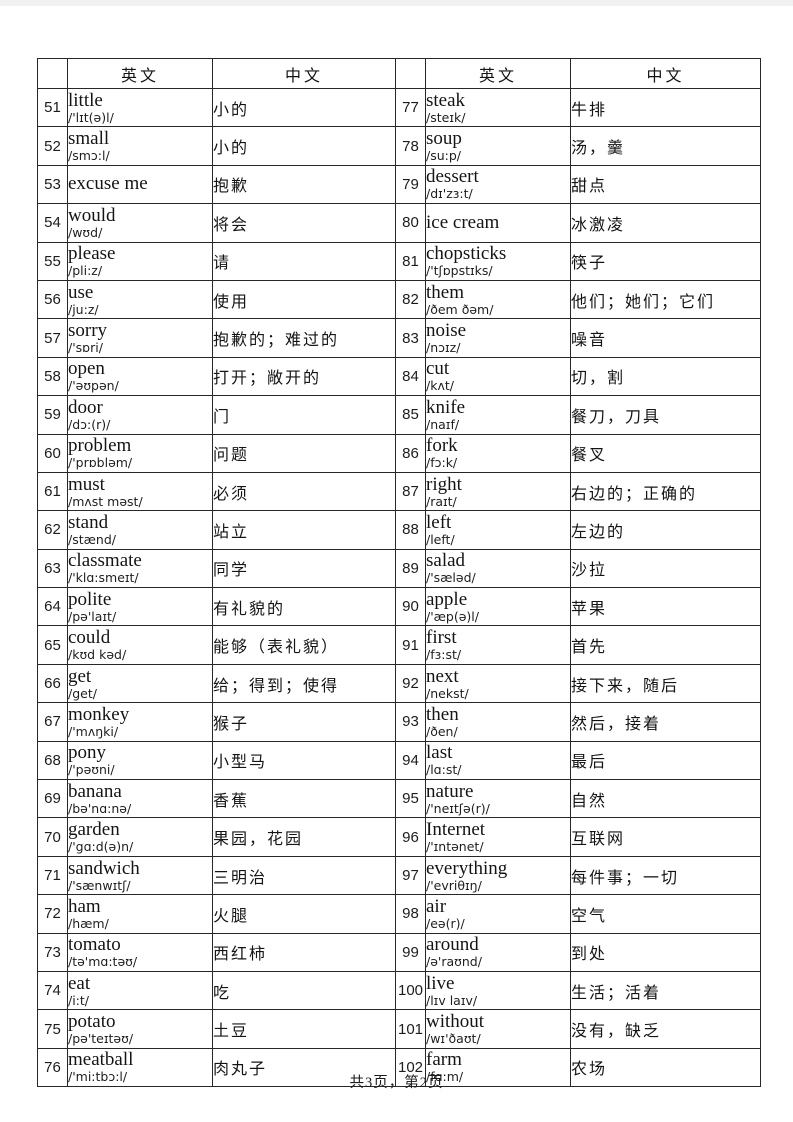  Describe the element at coordinates (410, 73) in the screenshot. I see `header-number-right` at that location.